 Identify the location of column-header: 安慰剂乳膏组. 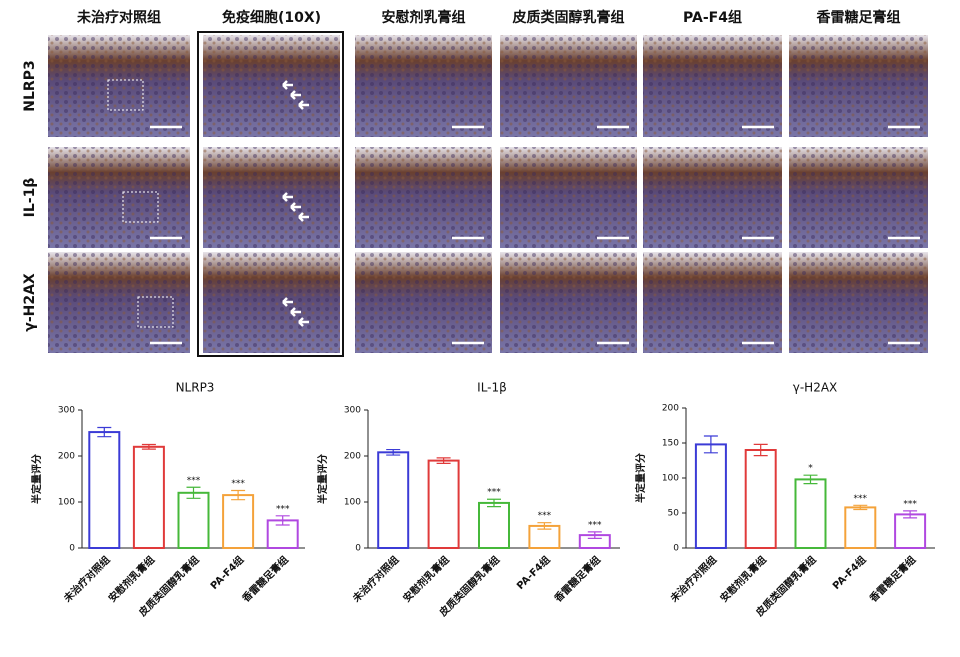
(424, 17).